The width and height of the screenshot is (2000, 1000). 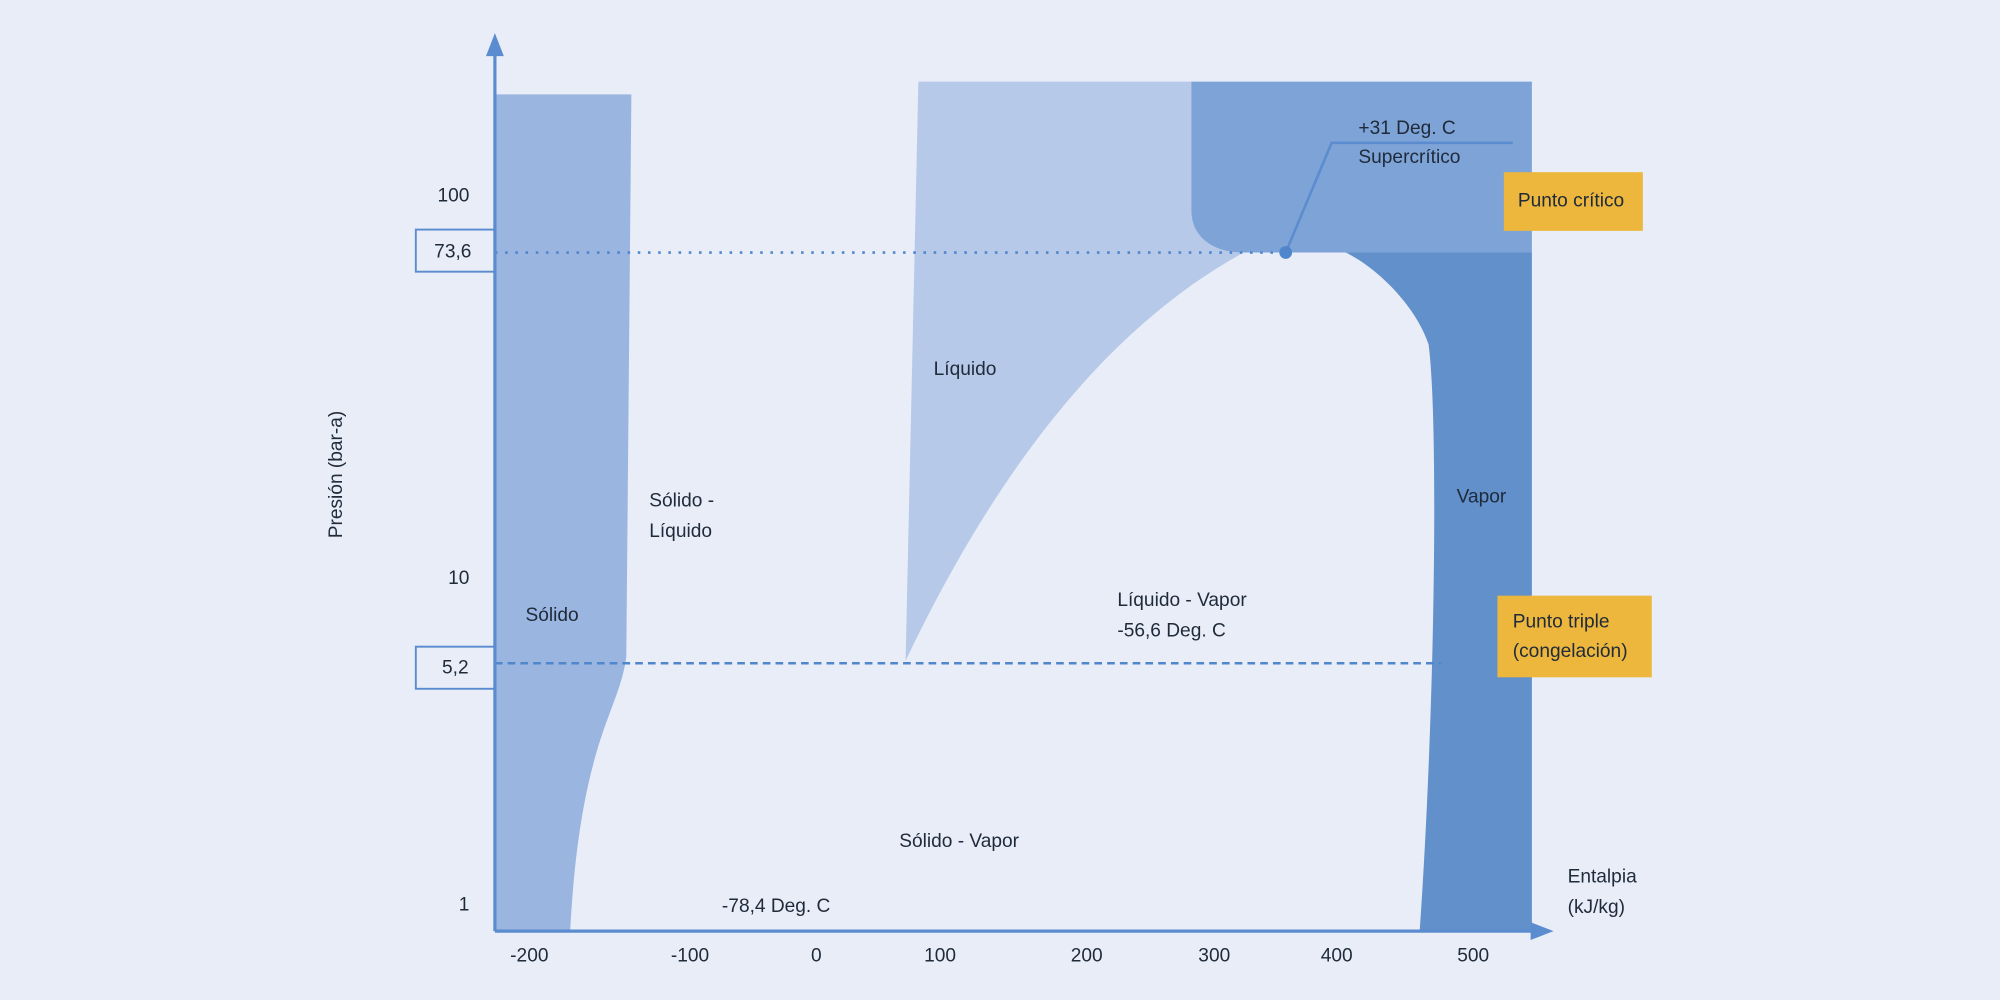 What do you see at coordinates (494, 45) in the screenshot?
I see `y-arrow` at bounding box center [494, 45].